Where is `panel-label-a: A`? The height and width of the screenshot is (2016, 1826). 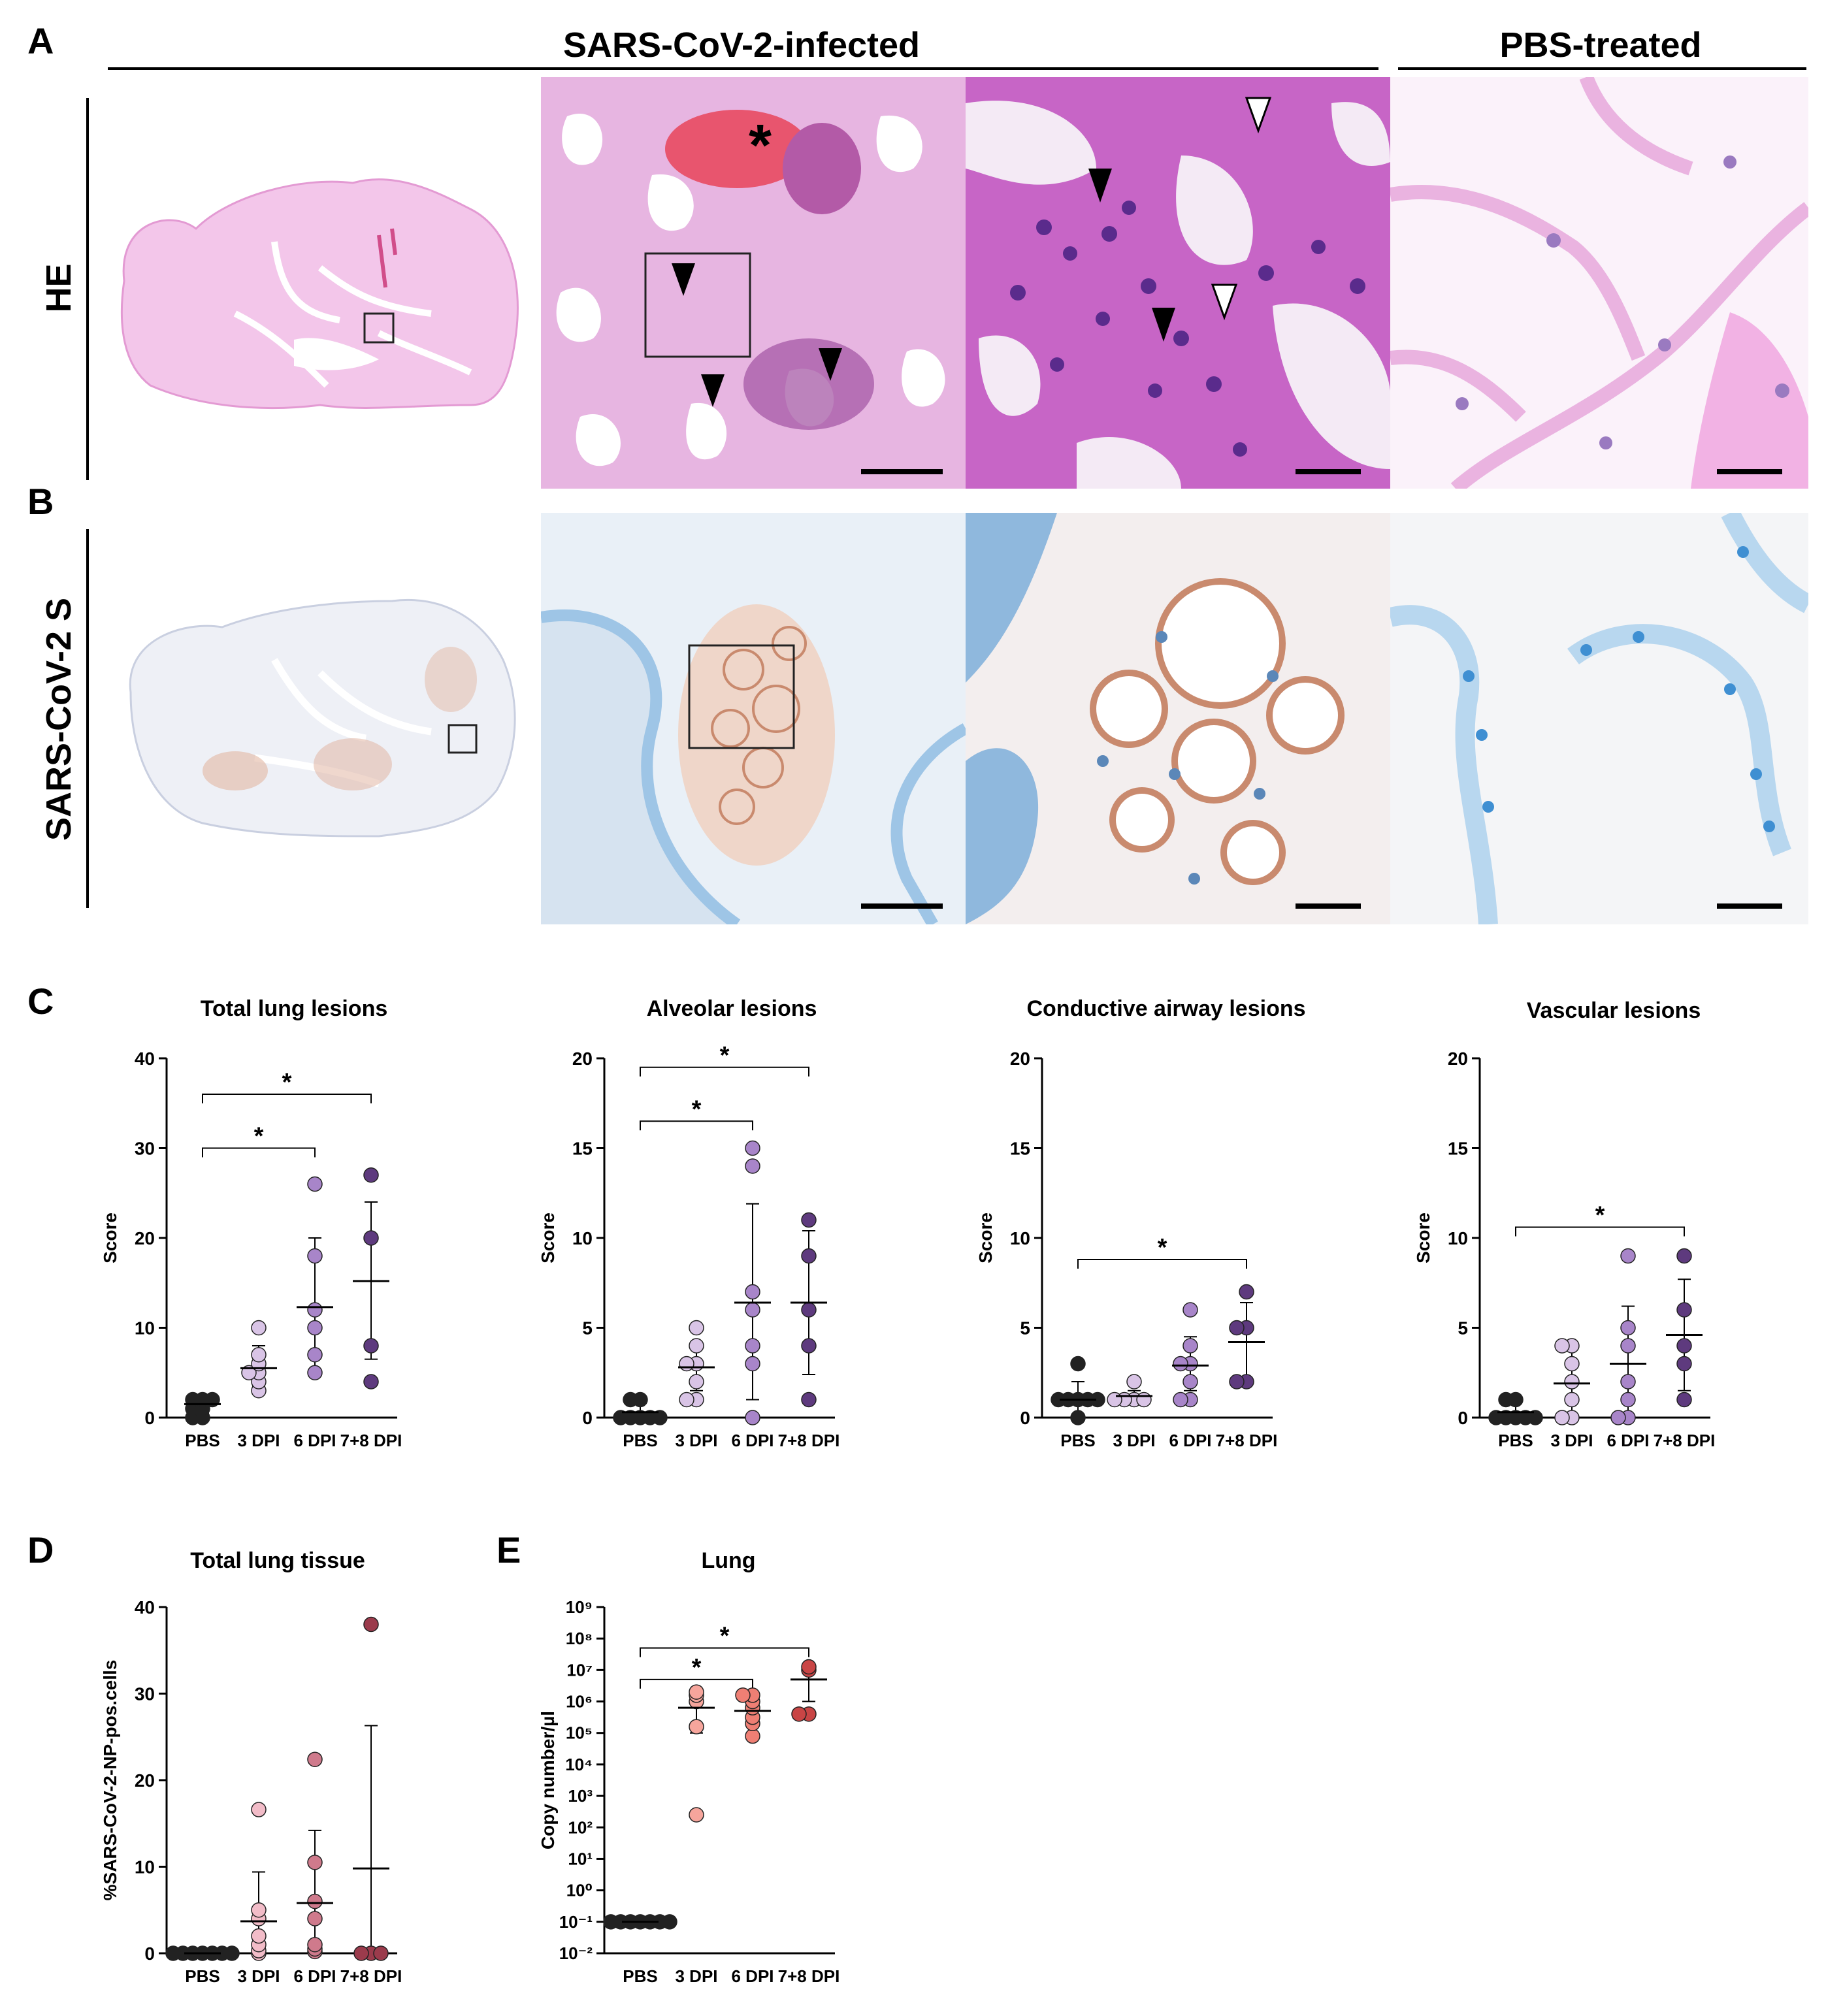 panel-label-a: A is located at coordinates (40, 40).